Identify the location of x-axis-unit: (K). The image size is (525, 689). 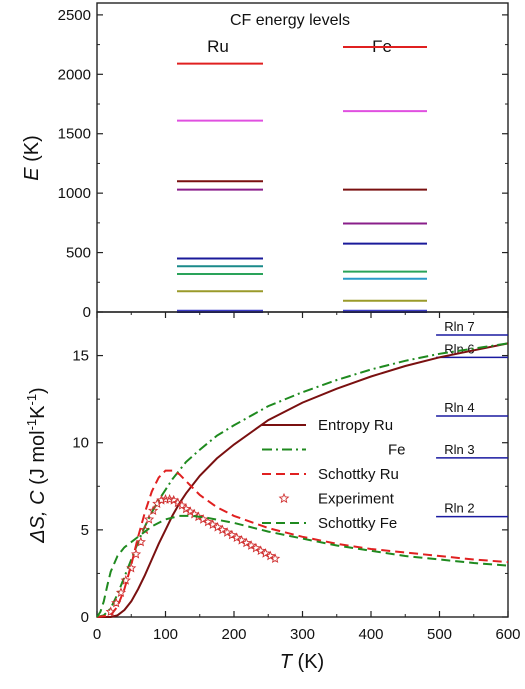
(308, 662).